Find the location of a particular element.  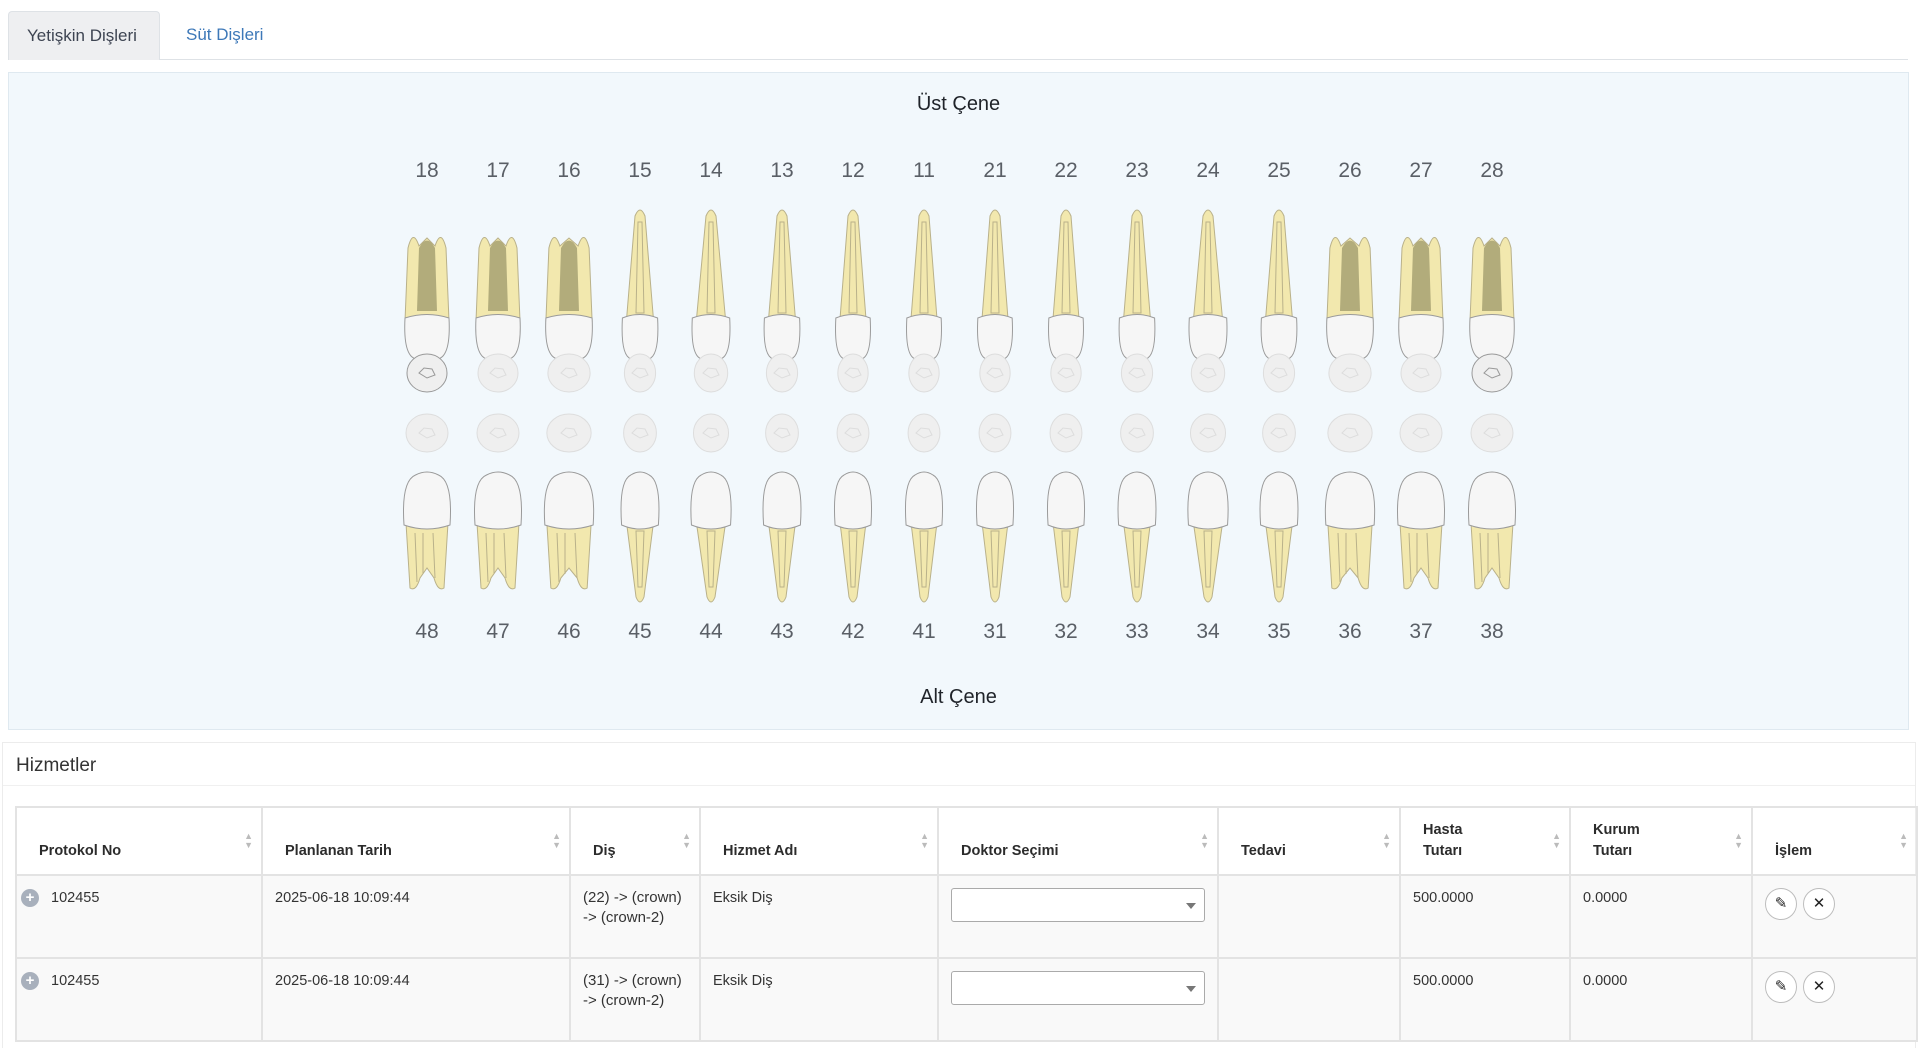

lower-tooth-number: 34 is located at coordinates (1208, 631).